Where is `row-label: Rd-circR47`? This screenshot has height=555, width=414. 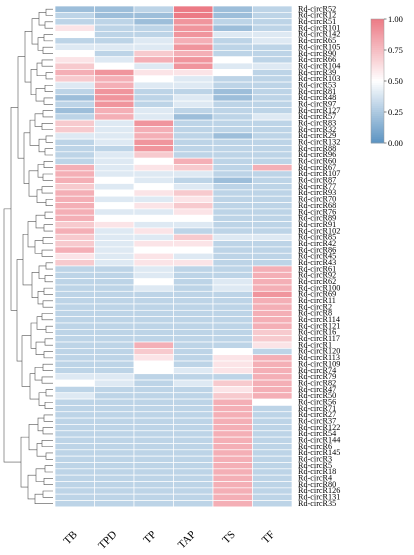 row-label: Rd-circR47 is located at coordinates (317, 389).